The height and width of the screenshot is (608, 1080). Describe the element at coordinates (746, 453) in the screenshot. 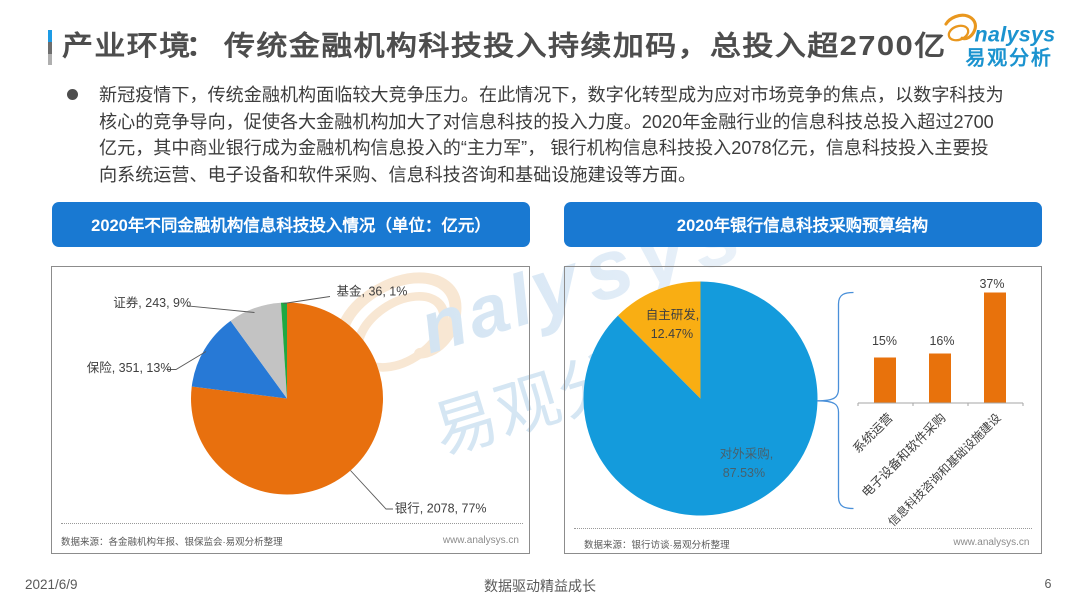

I see `svg-text: 对外采购,` at that location.